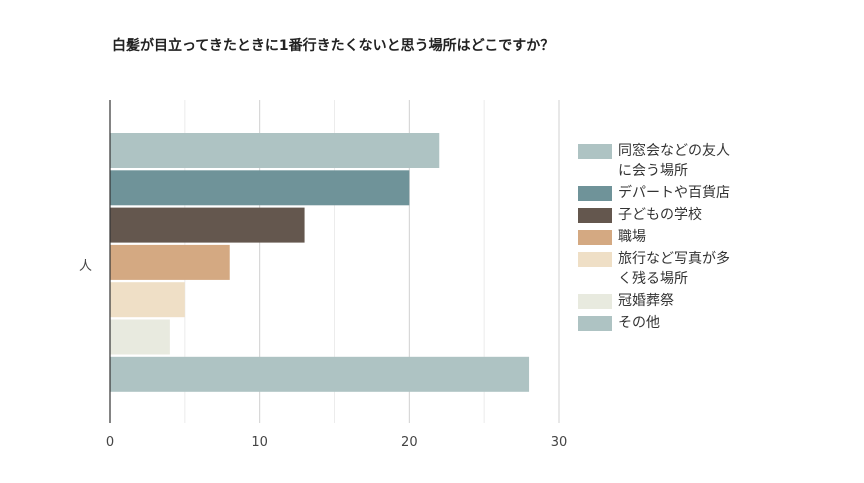 The width and height of the screenshot is (864, 483). I want to click on legend-item: デパートや百貨店, so click(668, 193).